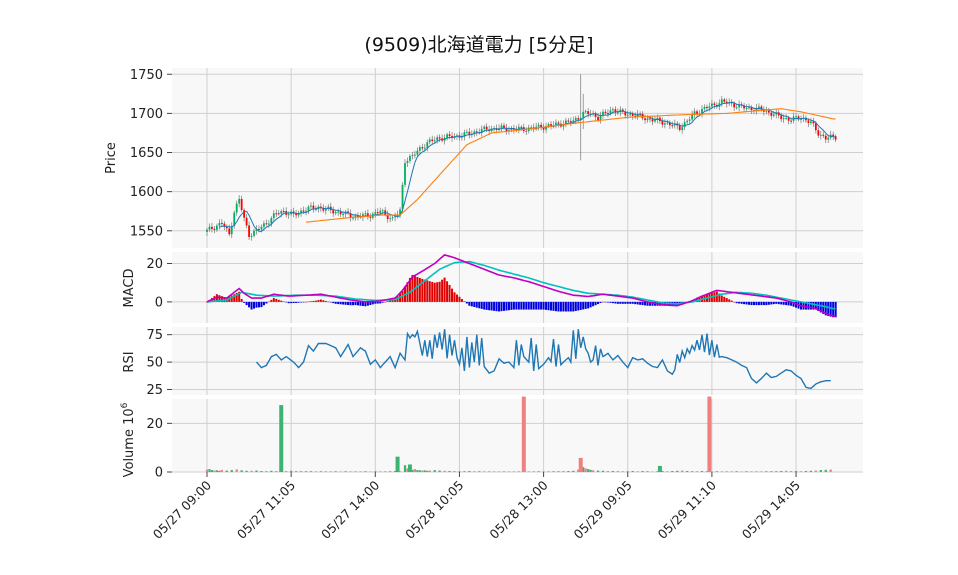 This screenshot has height=575, width=958. I want to click on price-axis-label: Price, so click(111, 158).